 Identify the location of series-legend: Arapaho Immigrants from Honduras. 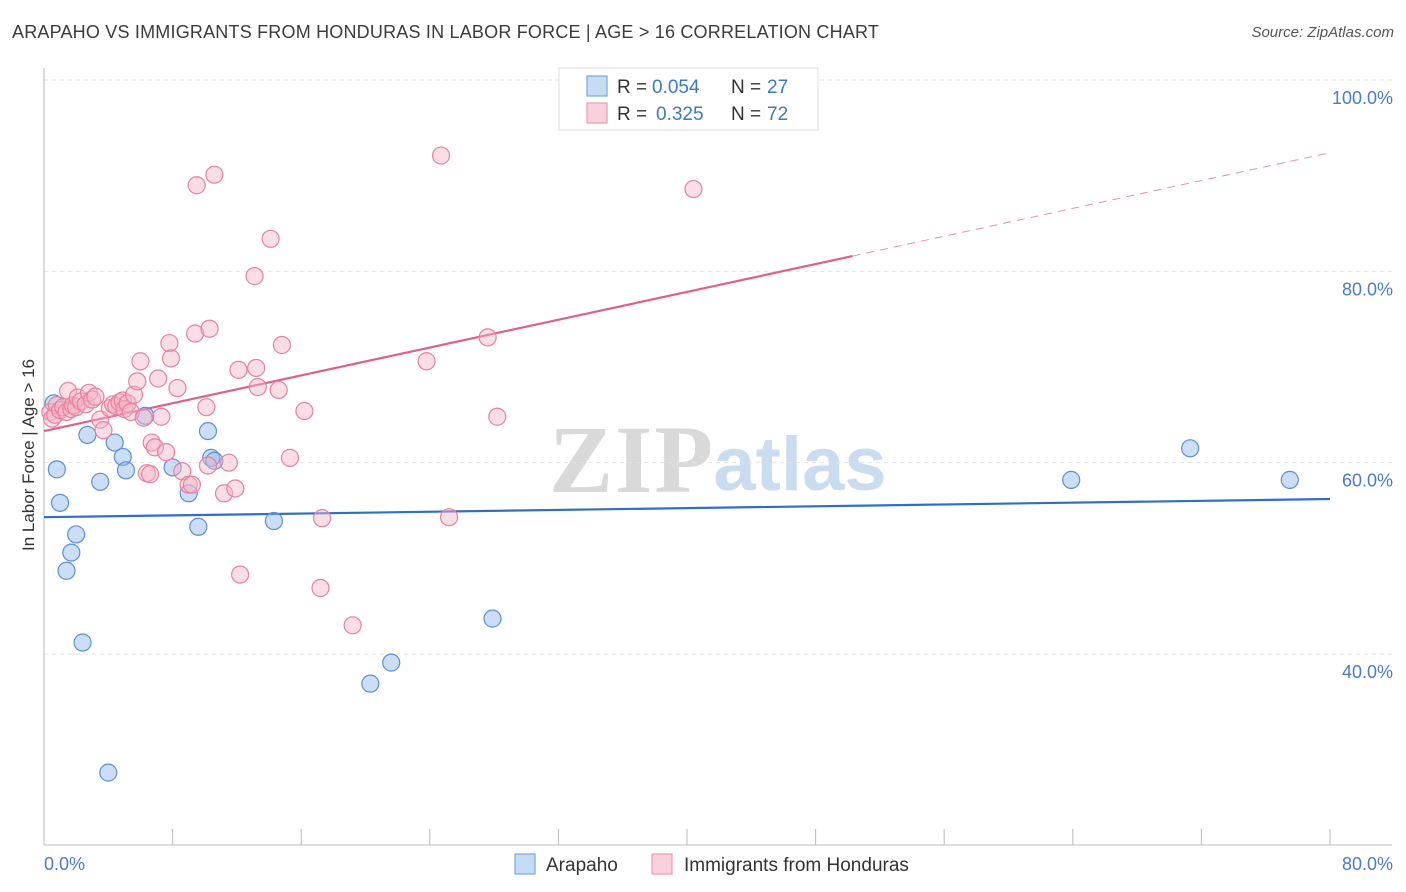
(711, 864).